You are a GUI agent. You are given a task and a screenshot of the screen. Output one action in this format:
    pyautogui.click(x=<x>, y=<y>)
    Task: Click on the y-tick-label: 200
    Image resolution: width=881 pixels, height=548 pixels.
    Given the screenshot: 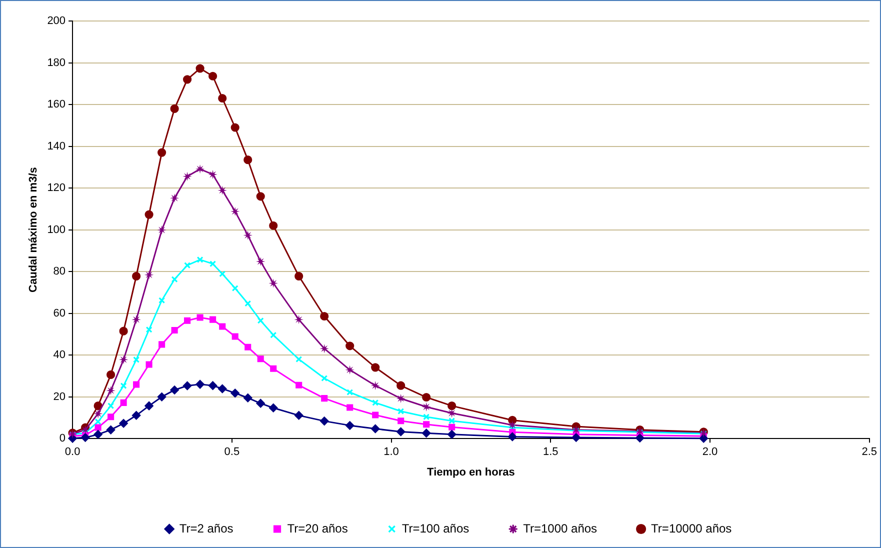 What is the action you would take?
    pyautogui.click(x=56, y=21)
    